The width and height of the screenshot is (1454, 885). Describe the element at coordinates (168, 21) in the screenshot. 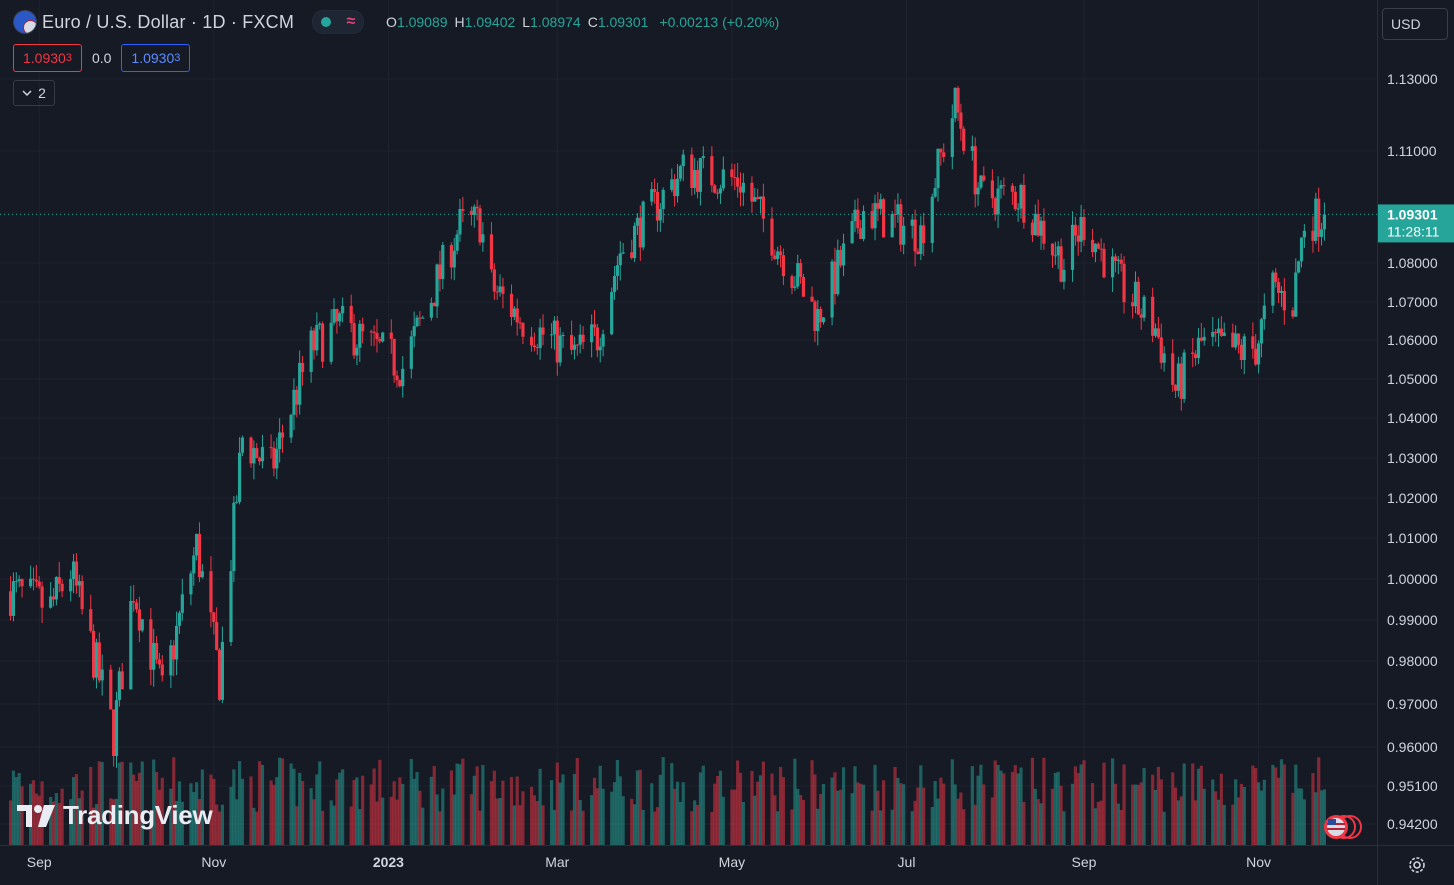

I see `symbol-title: Euro / U.S. Dollar · 1D · FXCM` at that location.